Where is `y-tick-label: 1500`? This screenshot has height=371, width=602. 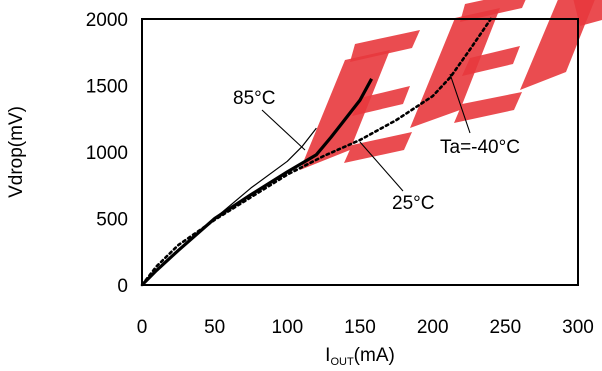 y-tick-label: 1500 is located at coordinates (107, 87).